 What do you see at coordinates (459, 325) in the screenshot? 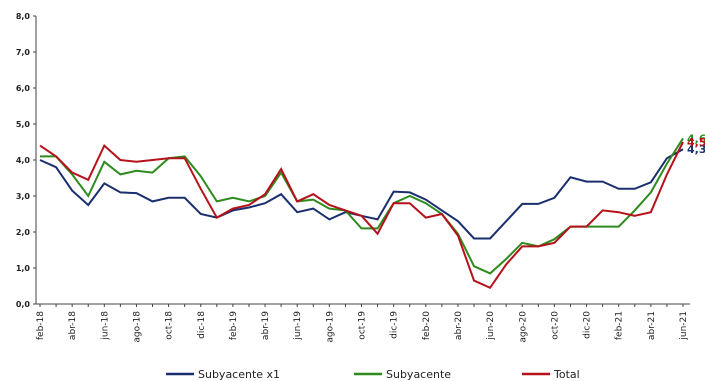
I see `x-tick-label: abr-20` at bounding box center [459, 325].